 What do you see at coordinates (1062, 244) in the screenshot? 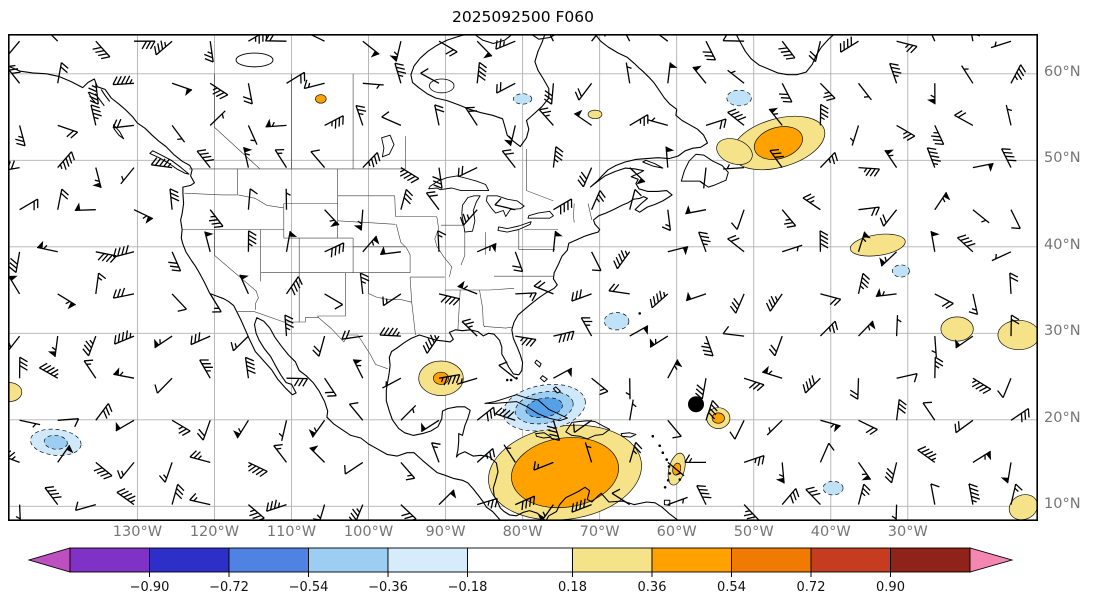
I see `lat-tick-label: 40°N` at bounding box center [1062, 244].